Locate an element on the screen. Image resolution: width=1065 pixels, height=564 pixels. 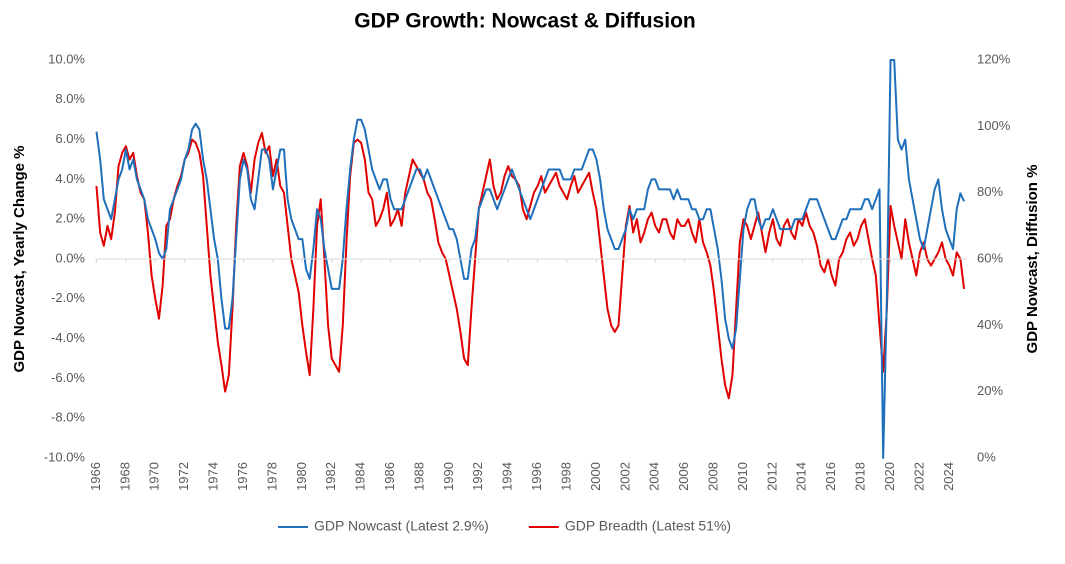
x-tick-label: 2010 is located at coordinates (742, 476).